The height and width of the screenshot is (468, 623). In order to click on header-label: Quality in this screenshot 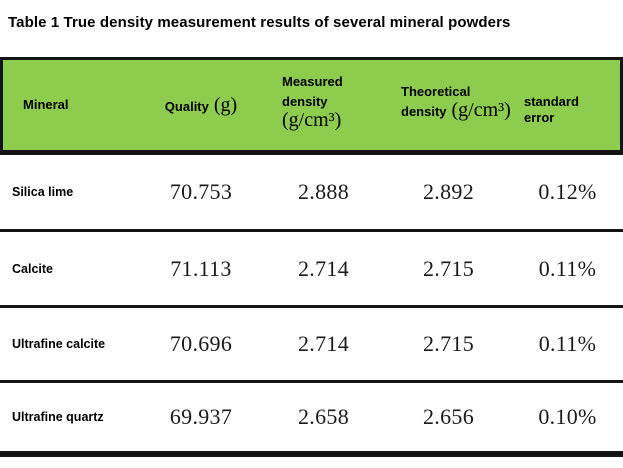, I will do `click(186, 106)`.